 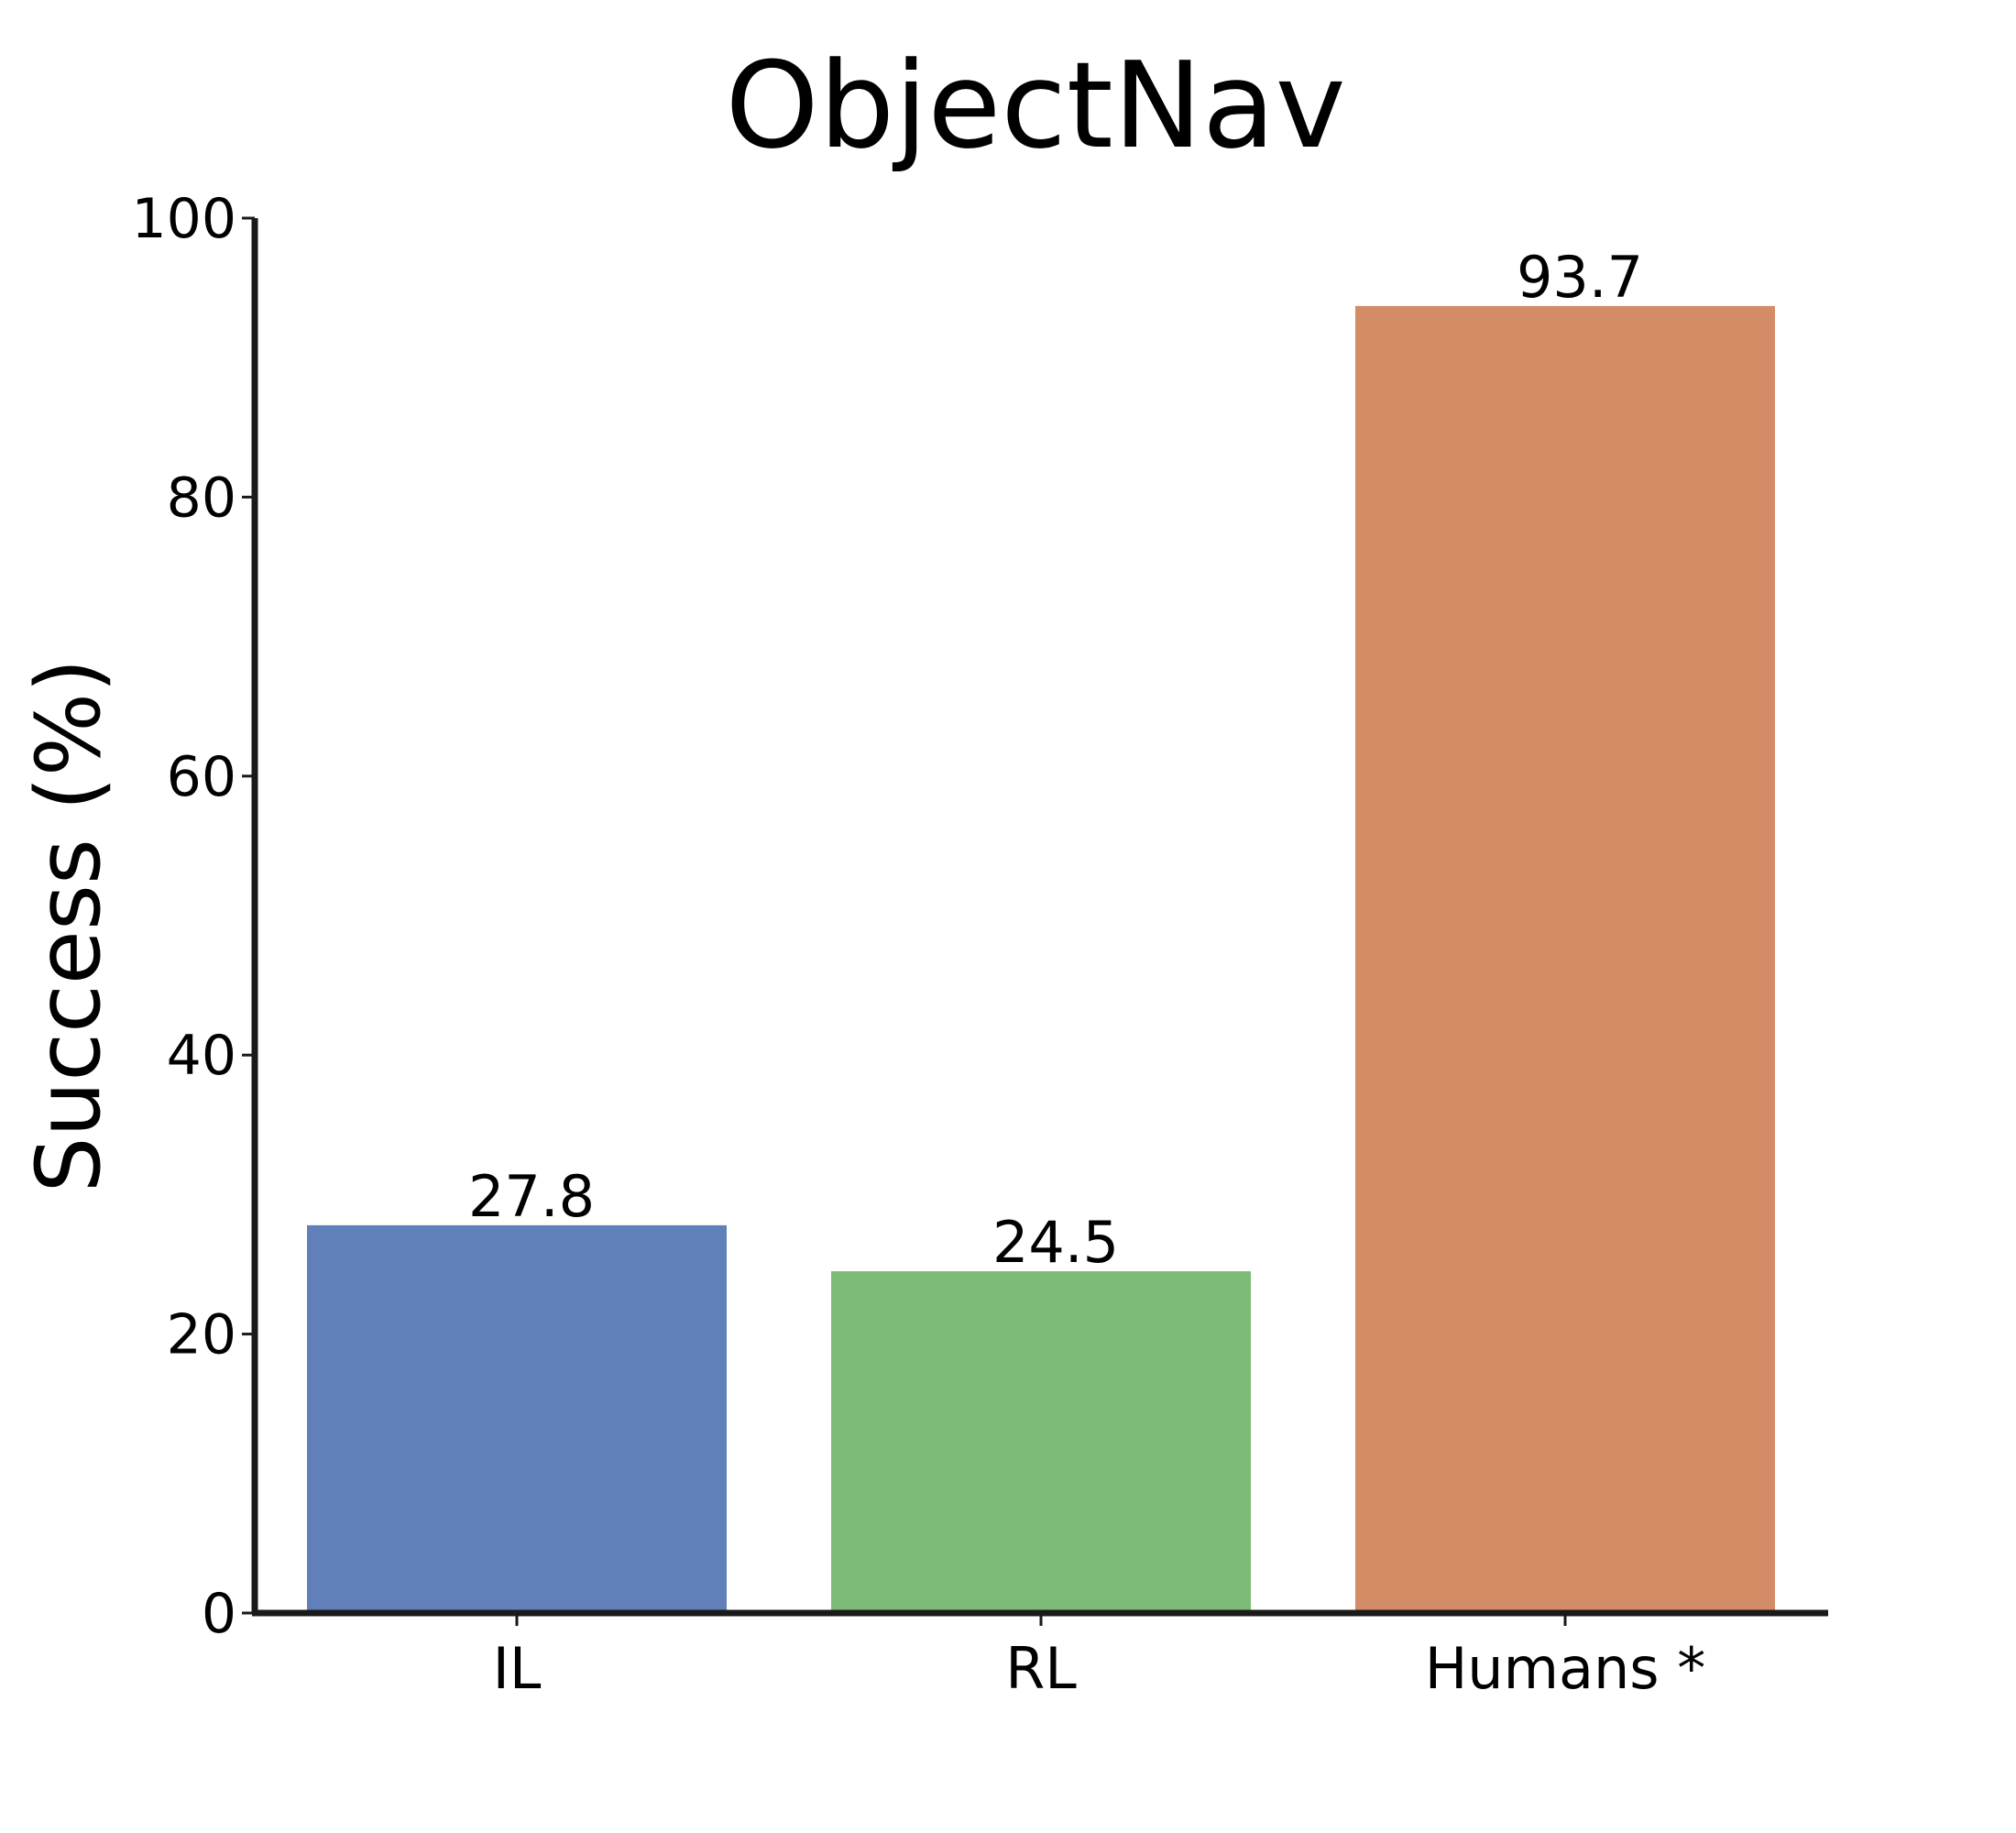 I want to click on bar-rl, so click(x=1041, y=1442).